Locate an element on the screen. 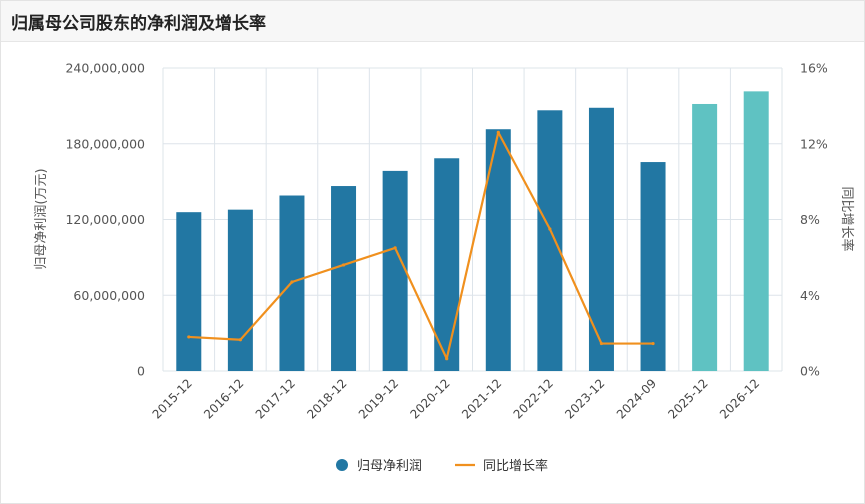 This screenshot has width=865, height=504. x-tick-label: 2026-12 is located at coordinates (739, 398).